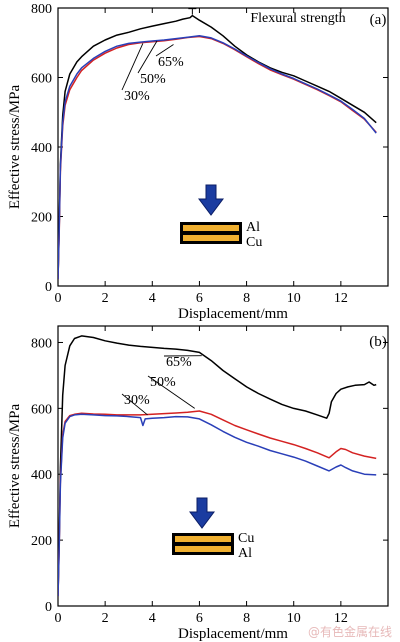 The height and width of the screenshot is (642, 400). What do you see at coordinates (253, 227) in the screenshot?
I see `plate-label-top: Al` at bounding box center [253, 227].